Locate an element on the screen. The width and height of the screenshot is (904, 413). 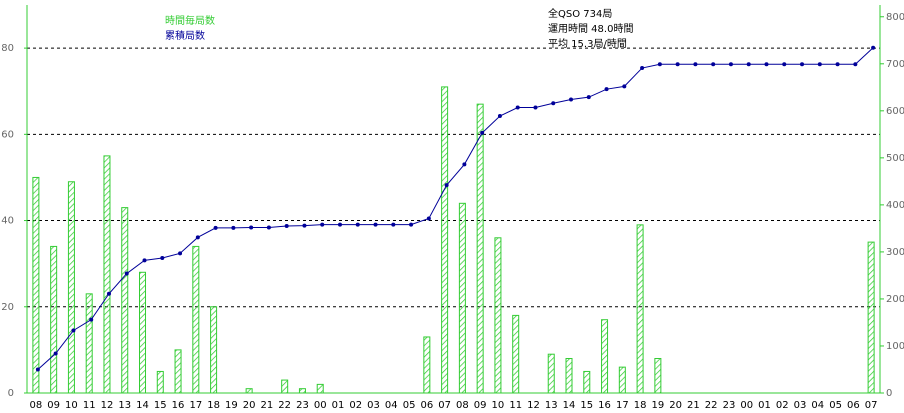
y-tick-label: 80 is located at coordinates (7, 48).